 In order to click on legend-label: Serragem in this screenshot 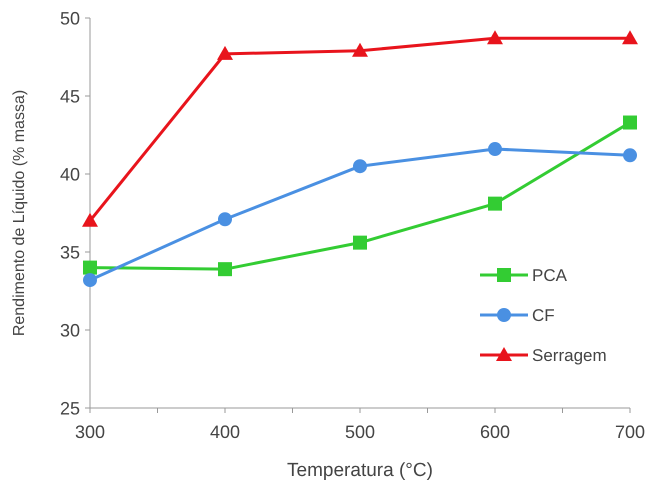, I will do `click(569, 355)`.